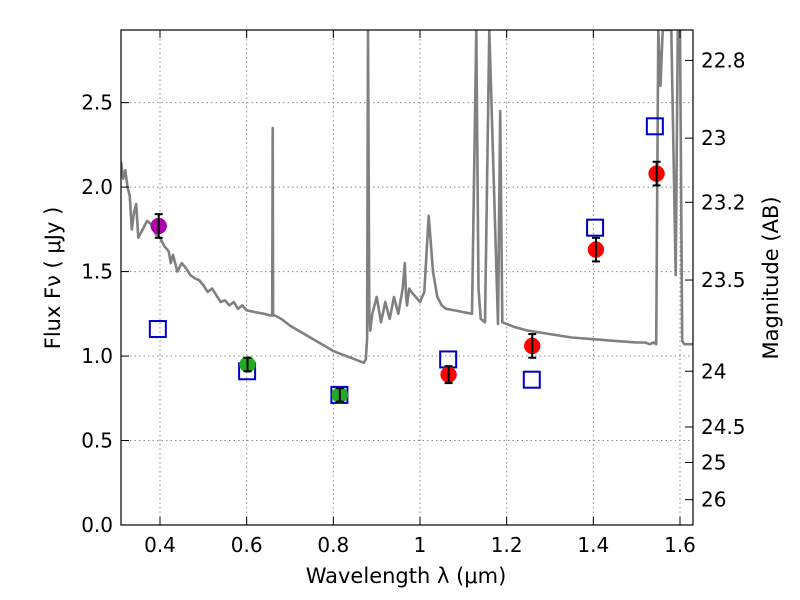  I want to click on right-tick-label: 26, so click(713, 500).